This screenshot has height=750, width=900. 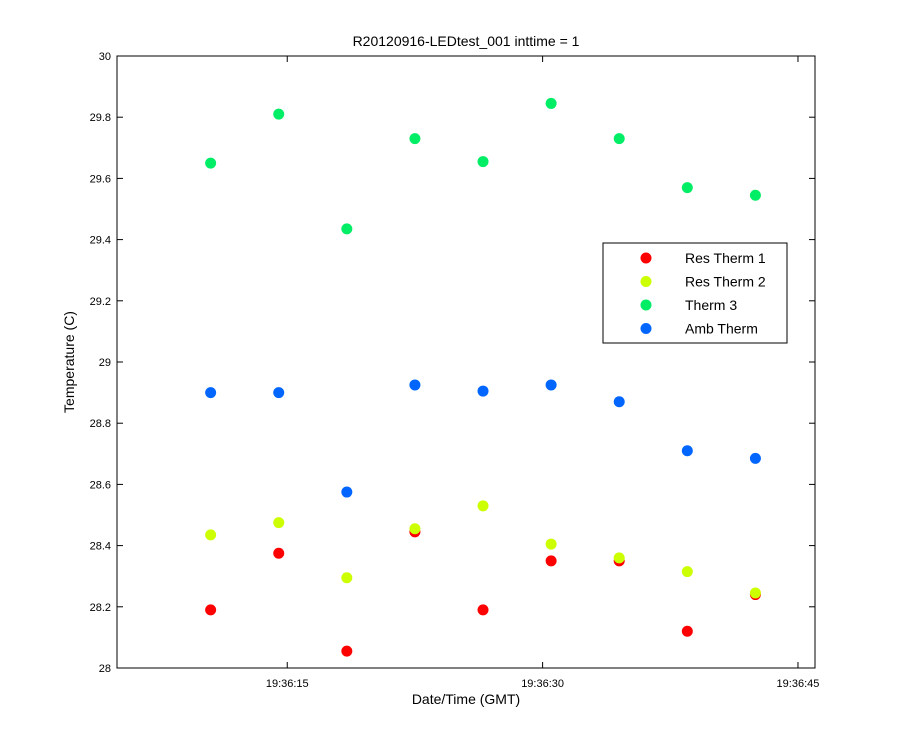 What do you see at coordinates (466, 699) in the screenshot?
I see `x-axis-label: Date/Time (GMT)` at bounding box center [466, 699].